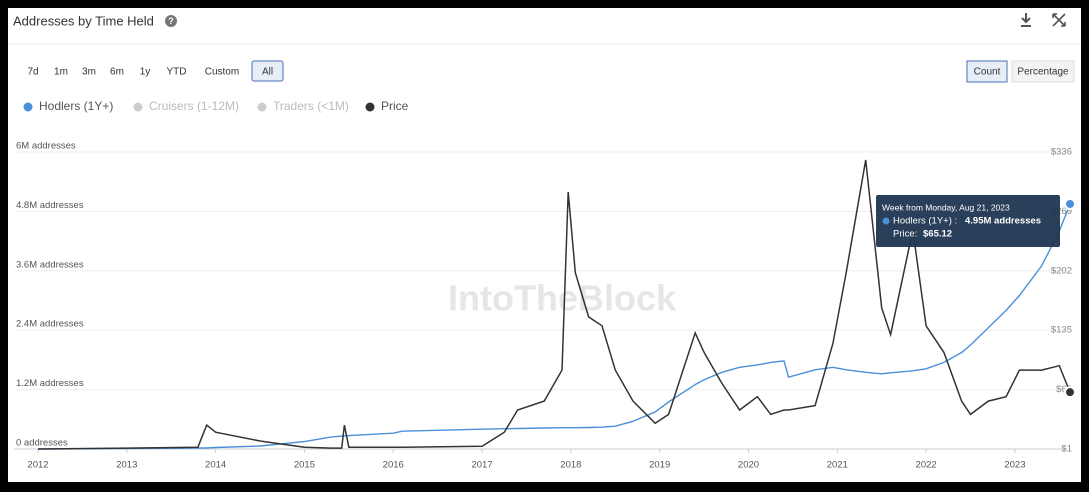 This screenshot has height=492, width=1089. Describe the element at coordinates (50, 324) in the screenshot. I see `y-tick-label: 2.4M addresses` at that location.